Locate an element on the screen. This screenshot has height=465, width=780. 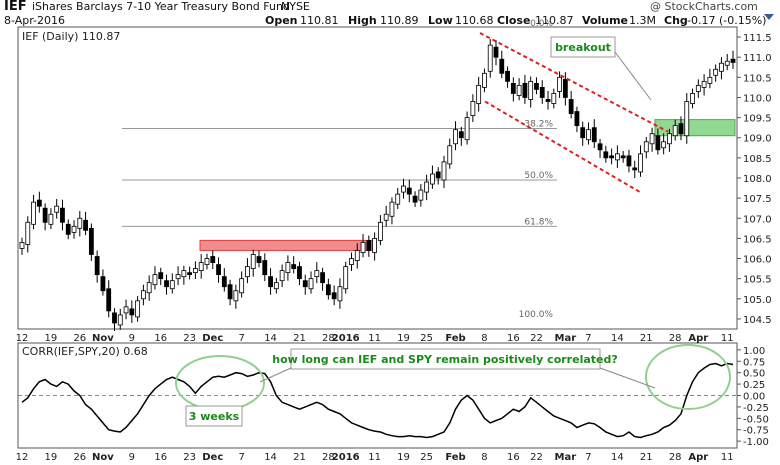
x-label-top: Feb is located at coordinates (455, 338).